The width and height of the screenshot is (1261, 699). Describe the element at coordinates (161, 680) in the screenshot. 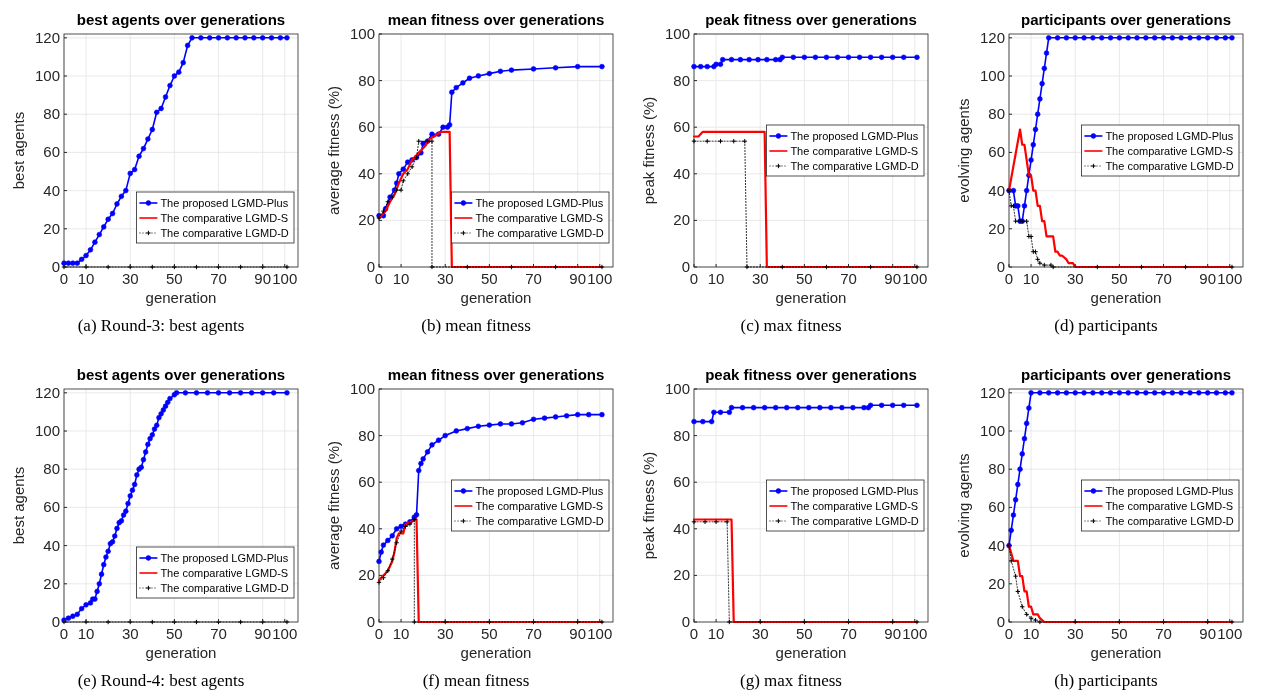

I see `text: (e) Round-4: best agents` at that location.